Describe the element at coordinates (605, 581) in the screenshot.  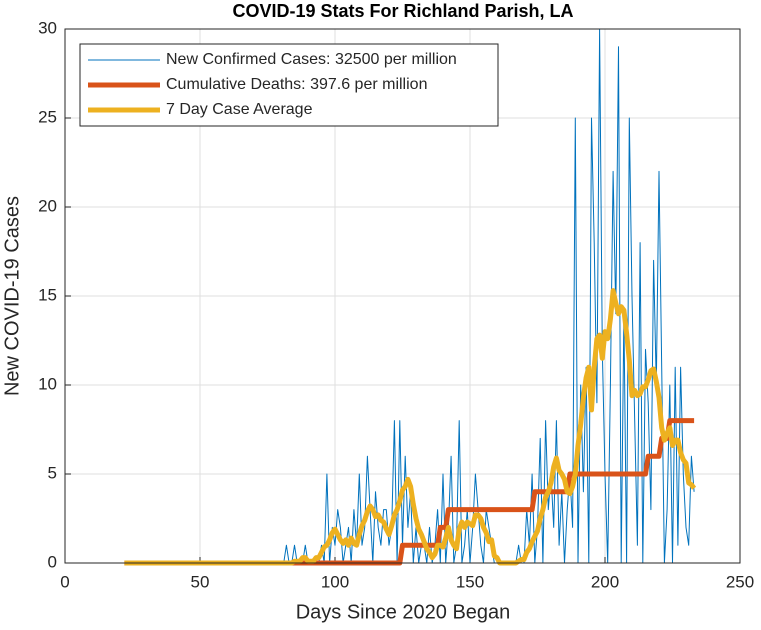
I see `x-tick-label: 200` at that location.